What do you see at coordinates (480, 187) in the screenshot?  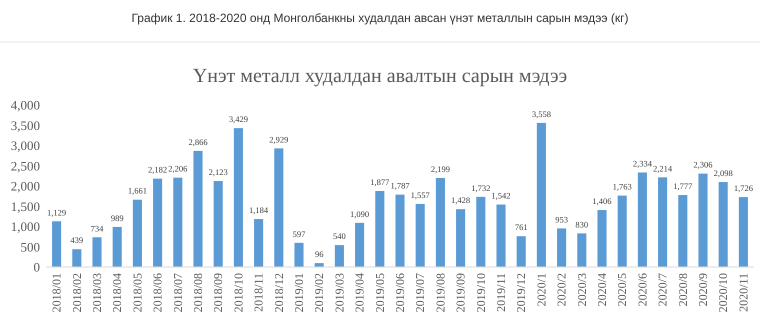 I see `data-label: 1,732` at bounding box center [480, 187].